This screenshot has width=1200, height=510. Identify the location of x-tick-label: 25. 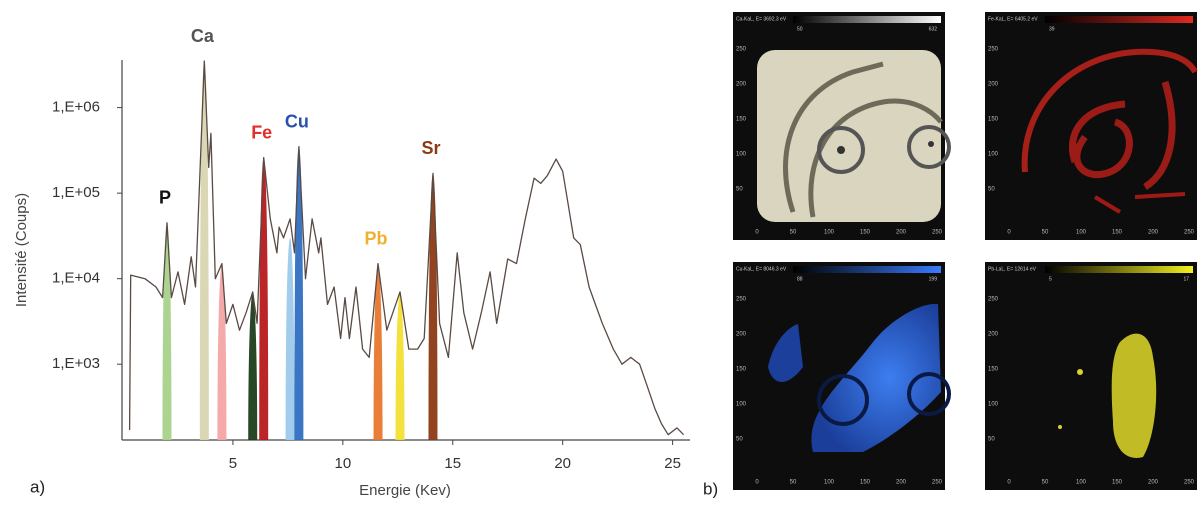
(672, 463).